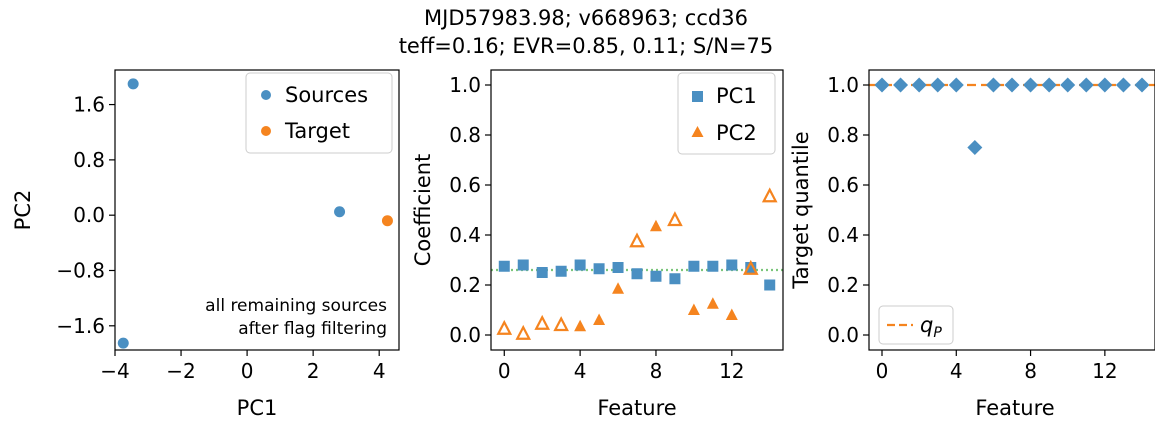  Describe the element at coordinates (465, 135) in the screenshot. I see `coefficient-y-tick-label: 0.8` at that location.